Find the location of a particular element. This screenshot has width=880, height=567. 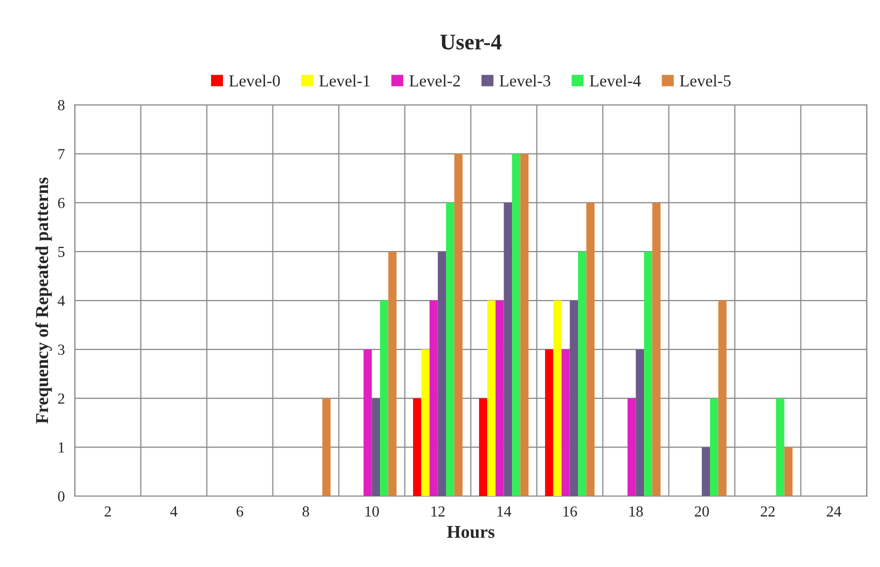

y-tick-label: 1 is located at coordinates (61, 447).